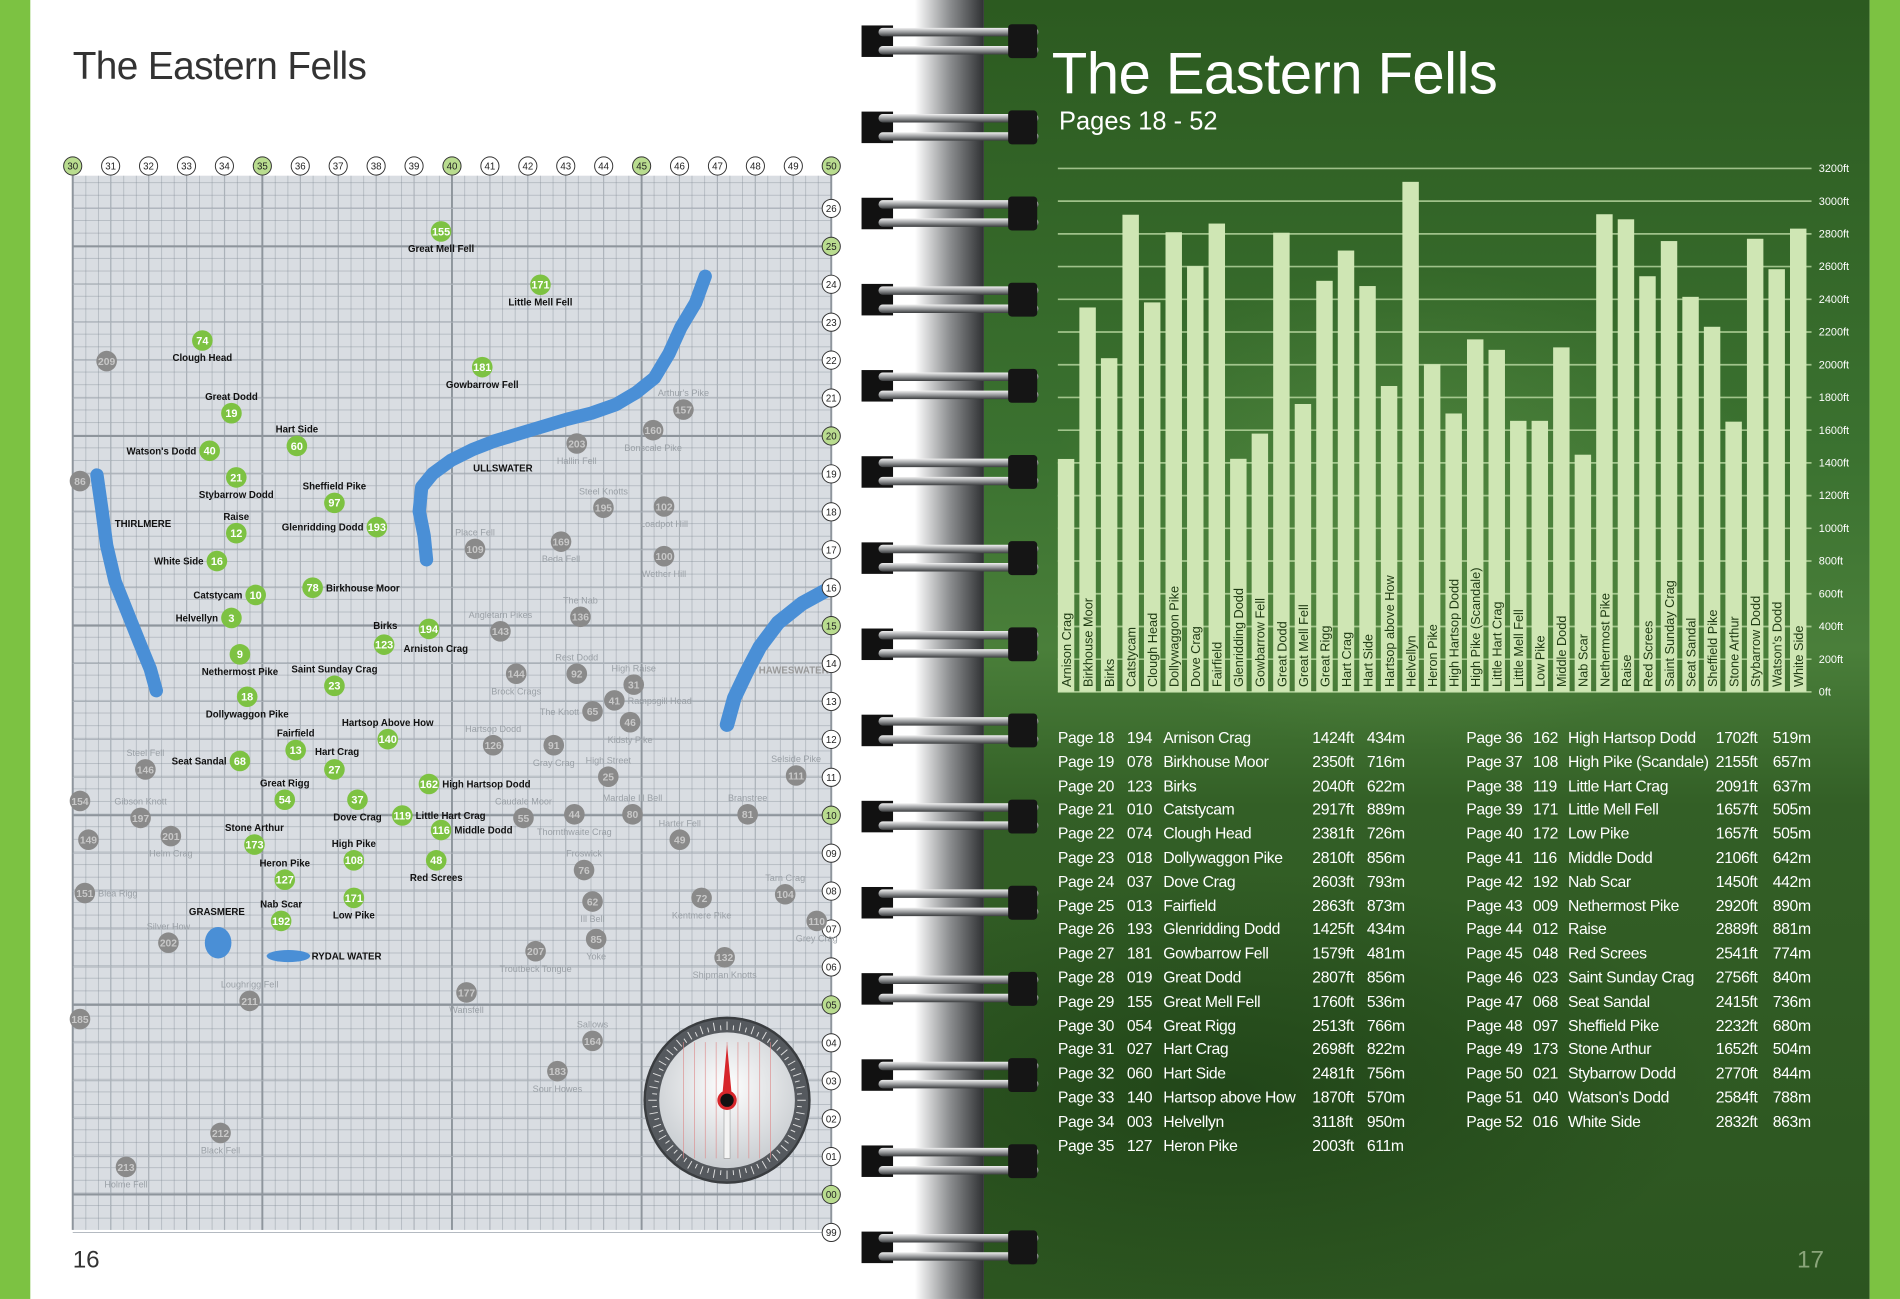 This screenshot has width=1900, height=1299. I want to click on table-height-ft: 1652ft, so click(1736, 1049).